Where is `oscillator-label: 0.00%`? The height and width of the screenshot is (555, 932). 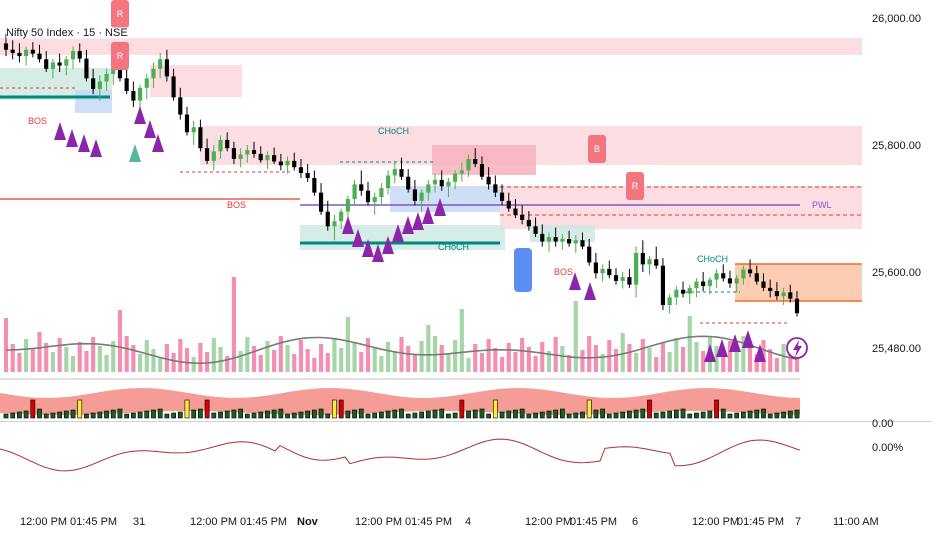
oscillator-label: 0.00% is located at coordinates (887, 448).